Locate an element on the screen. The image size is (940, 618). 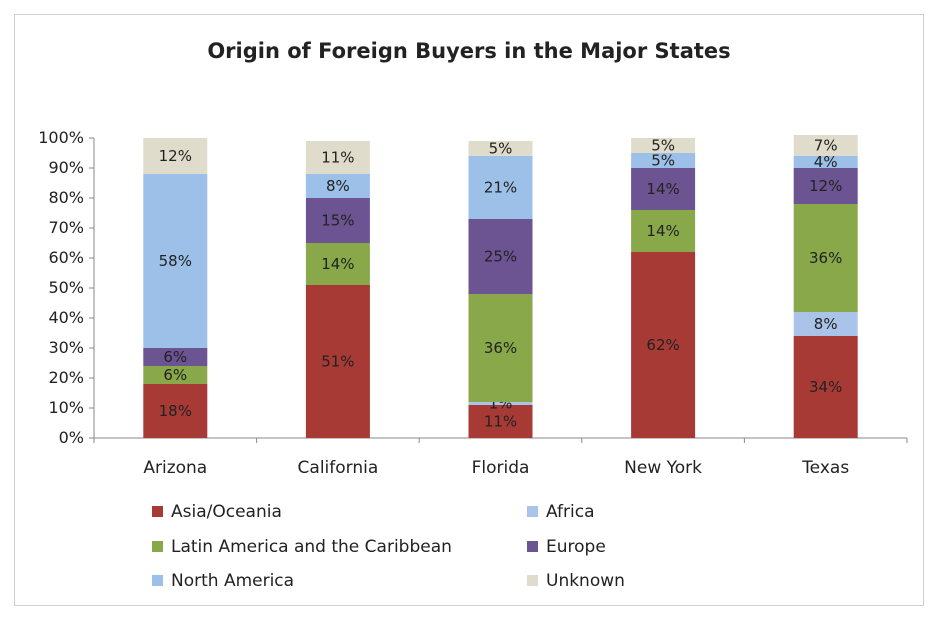
x-category-label: Florida is located at coordinates (501, 468).